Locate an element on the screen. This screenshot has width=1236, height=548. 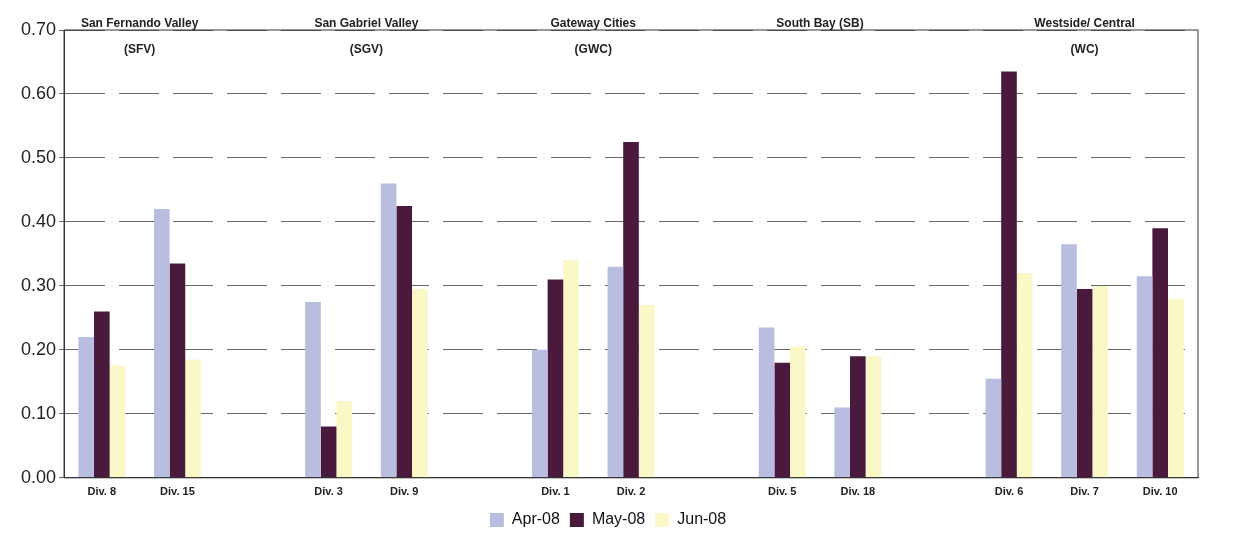
x-tick-label: Div. 7 is located at coordinates (1084, 491).